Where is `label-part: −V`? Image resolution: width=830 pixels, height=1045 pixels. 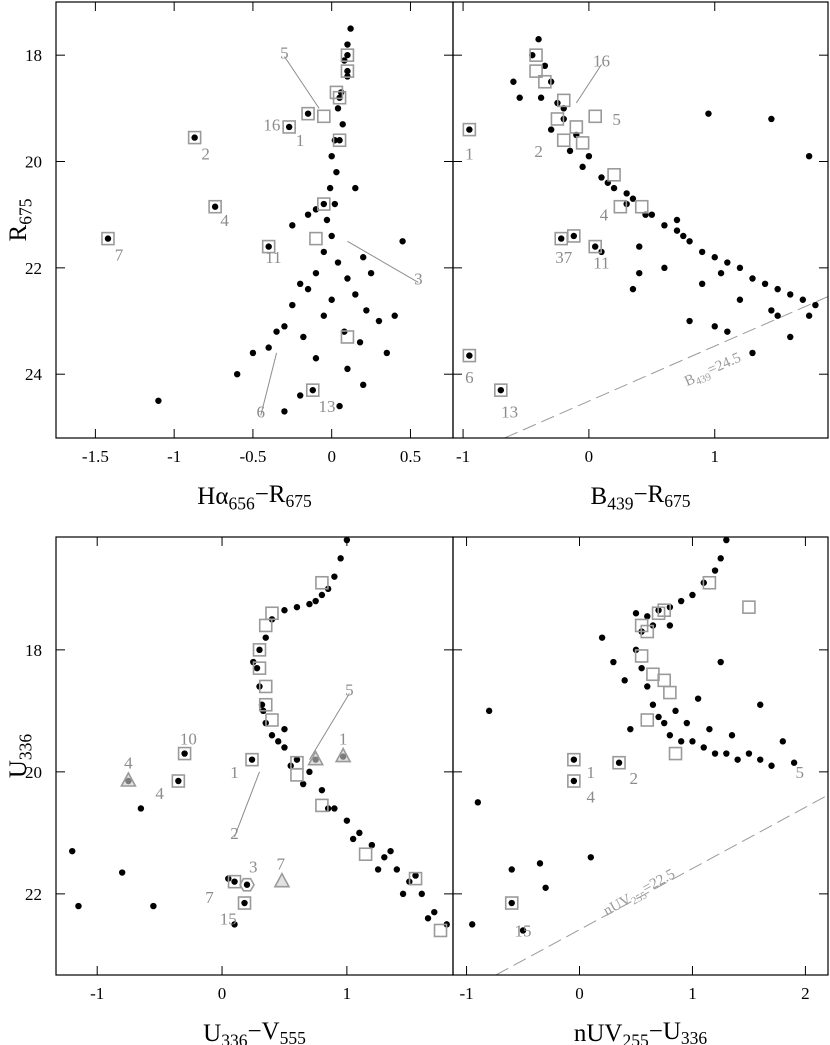 label-part: −V is located at coordinates (263, 1031).